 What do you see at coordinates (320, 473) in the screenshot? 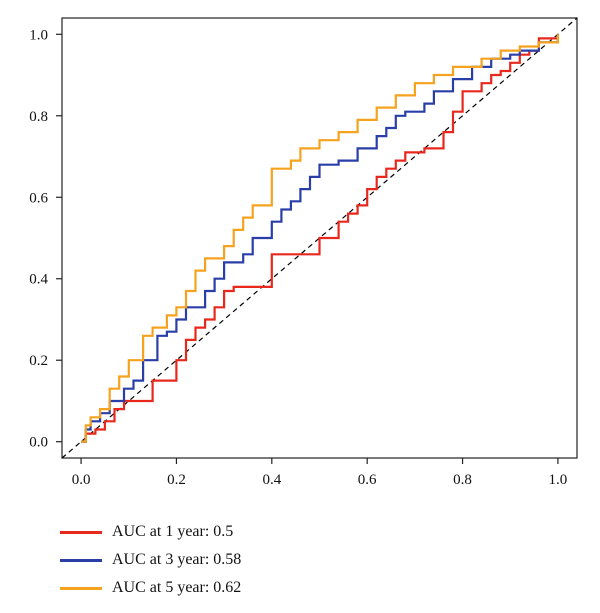
I see `x-axis: 0.0 0.2 0.4 0.6 0.8 1.0` at bounding box center [320, 473].